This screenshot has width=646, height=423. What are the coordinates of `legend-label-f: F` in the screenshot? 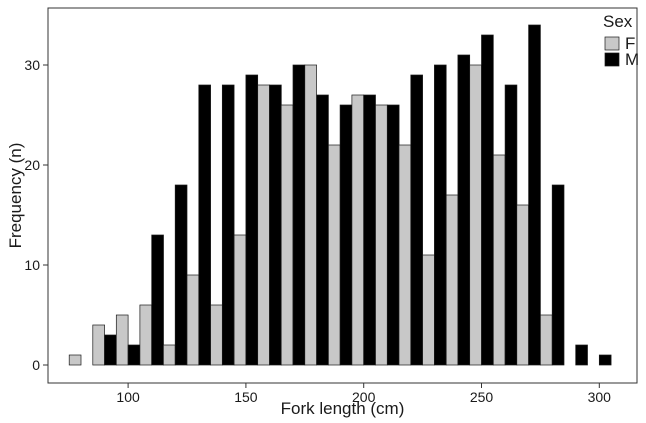 It's located at (630, 43).